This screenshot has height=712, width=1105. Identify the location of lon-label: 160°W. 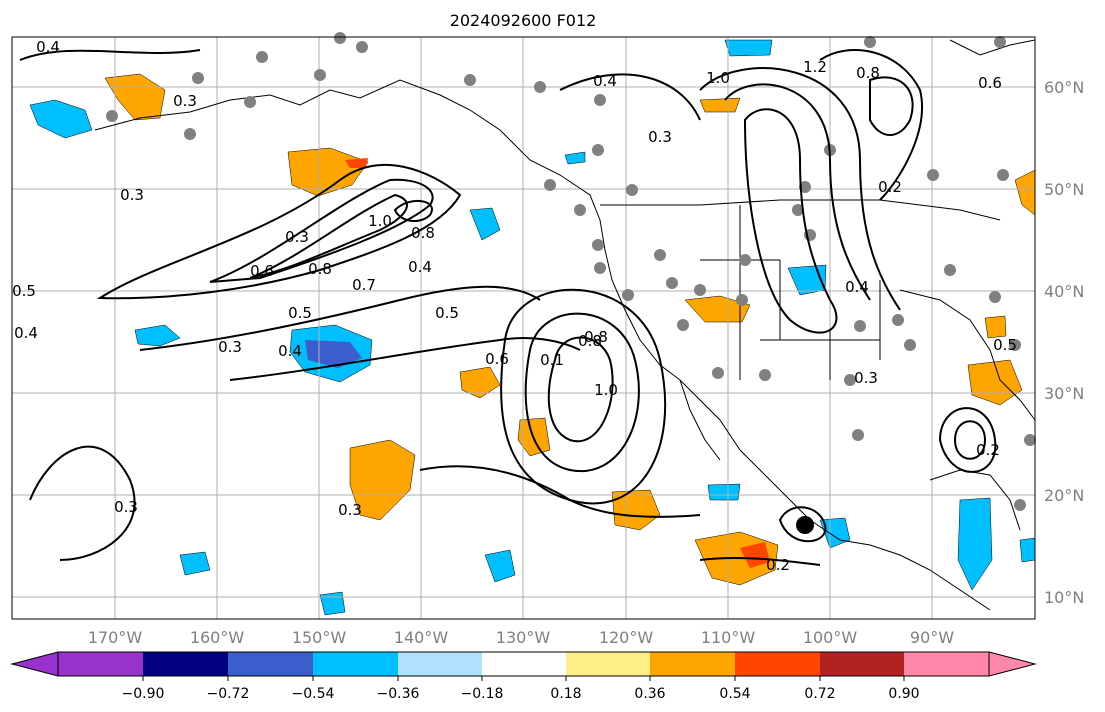
(217, 637).